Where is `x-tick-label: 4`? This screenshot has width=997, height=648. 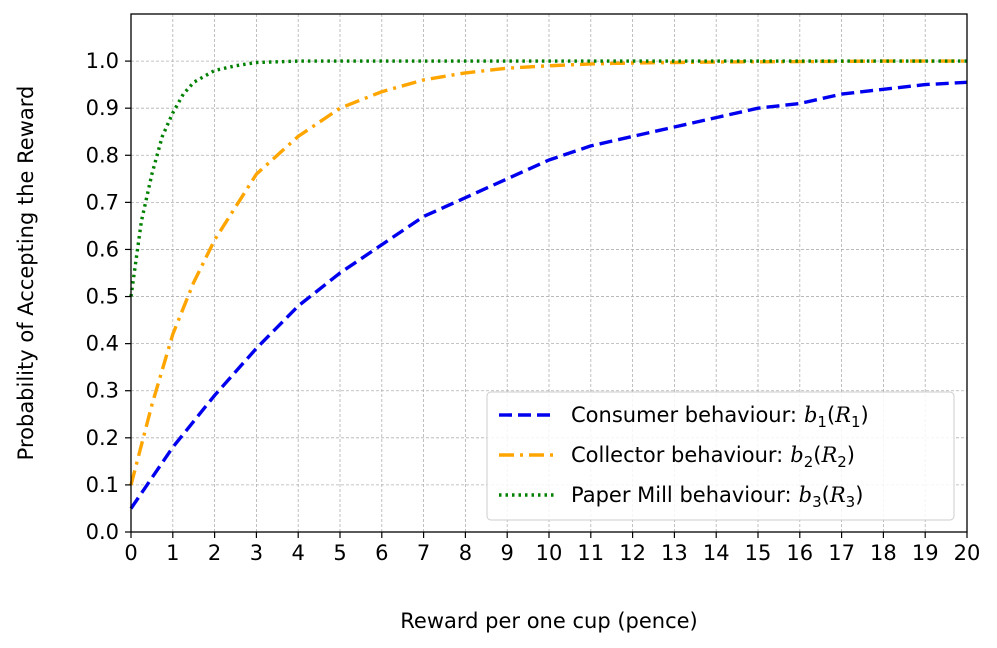
x-tick-label: 4 is located at coordinates (298, 553).